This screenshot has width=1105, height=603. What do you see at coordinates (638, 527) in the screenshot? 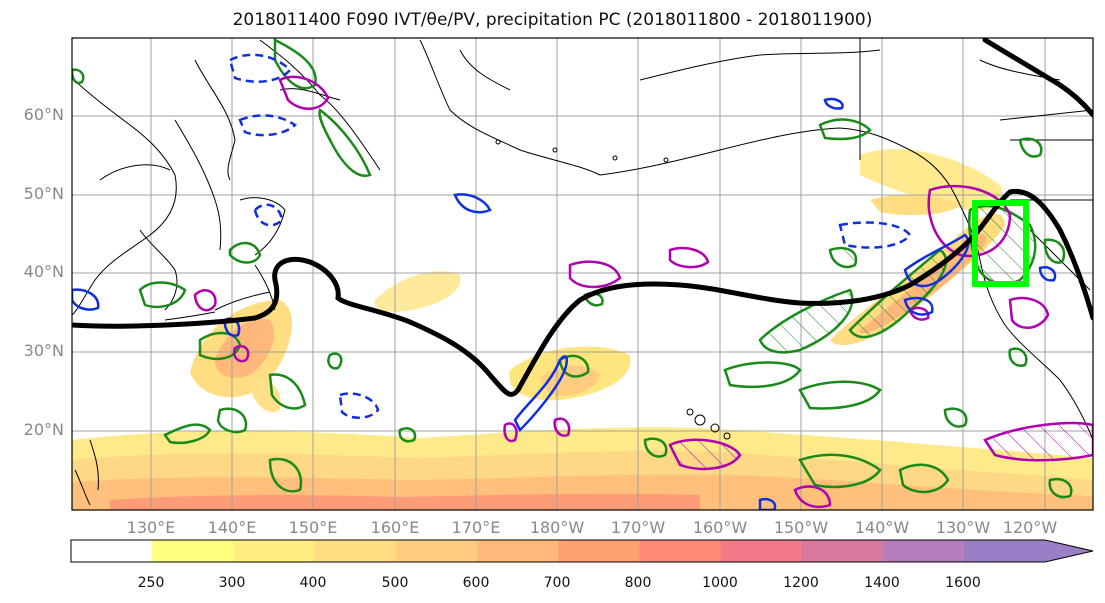
I see `lon-label: 170°W` at bounding box center [638, 527].